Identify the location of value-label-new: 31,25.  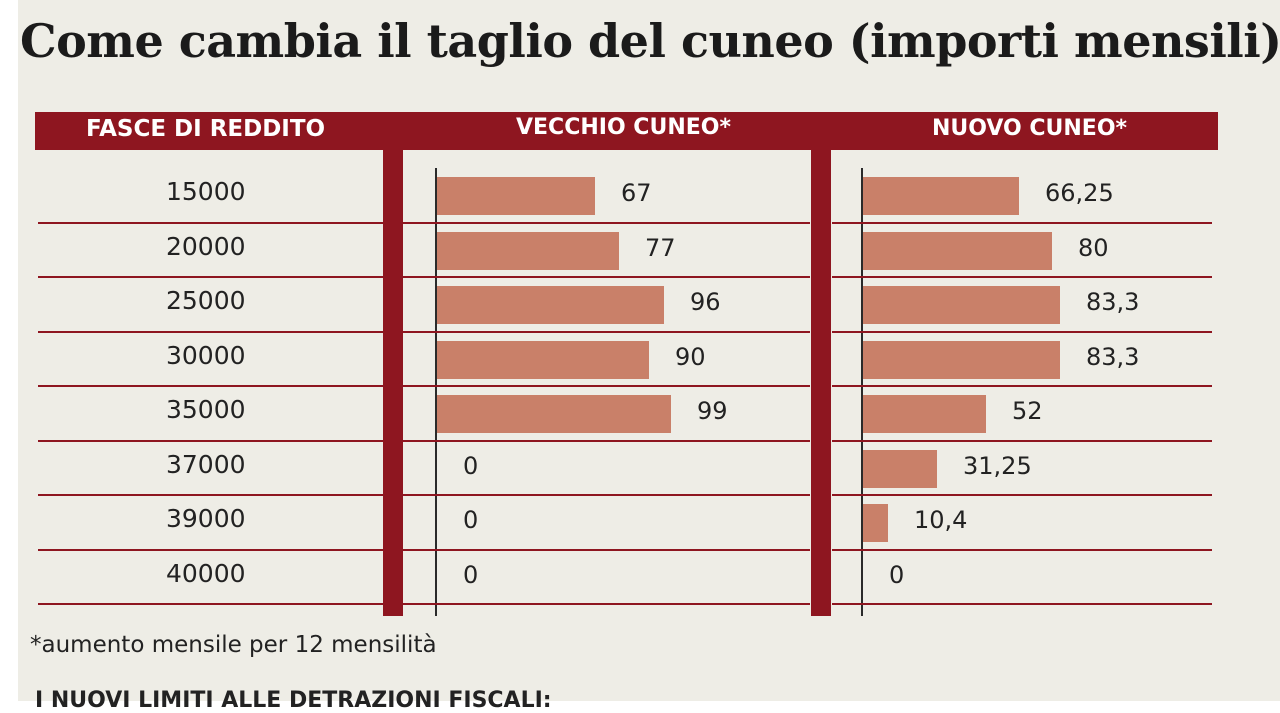
(997, 466).